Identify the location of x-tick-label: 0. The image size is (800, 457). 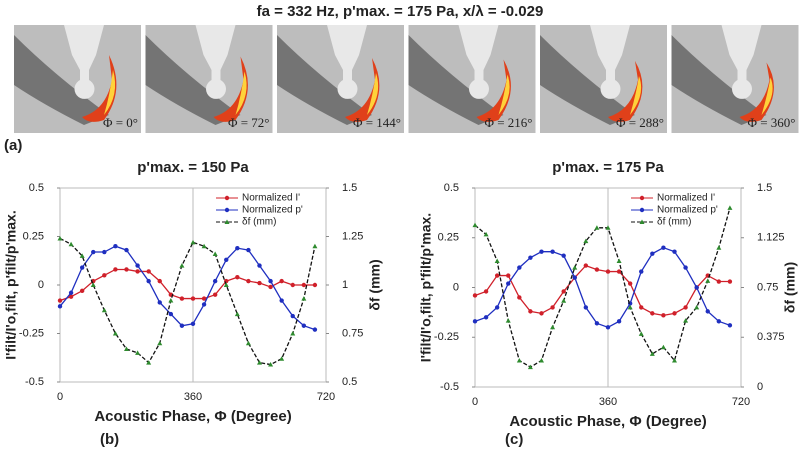
(475, 402).